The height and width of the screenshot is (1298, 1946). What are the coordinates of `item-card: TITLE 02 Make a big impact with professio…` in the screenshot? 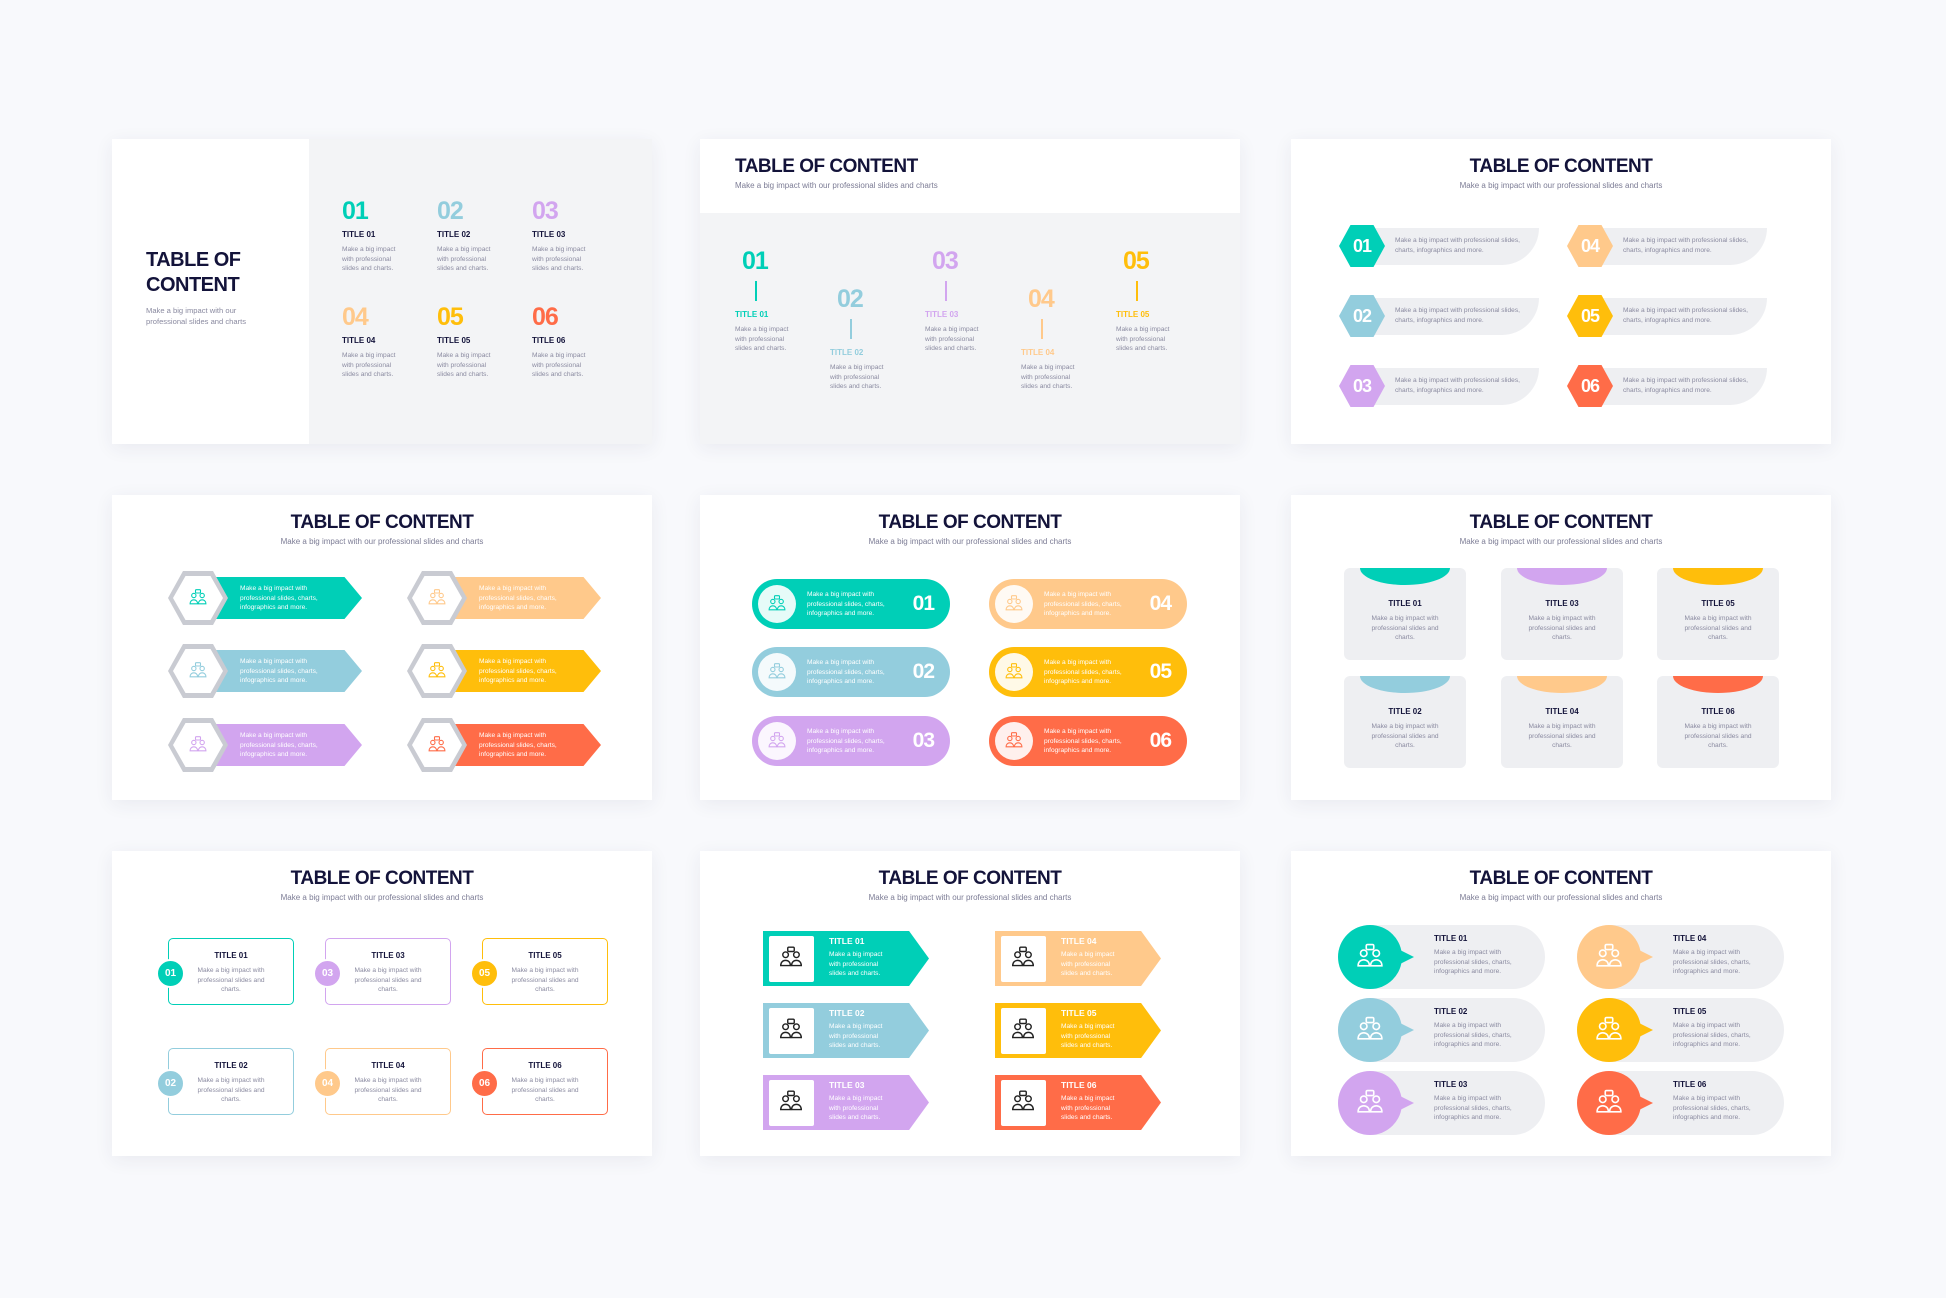 It's located at (1405, 722).